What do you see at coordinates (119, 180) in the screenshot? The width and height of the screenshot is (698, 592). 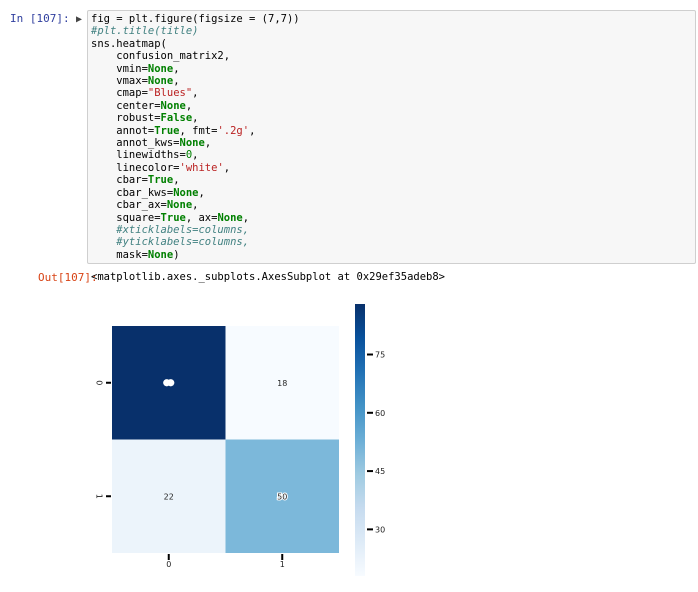 I see `code-token: cbar=` at bounding box center [119, 180].